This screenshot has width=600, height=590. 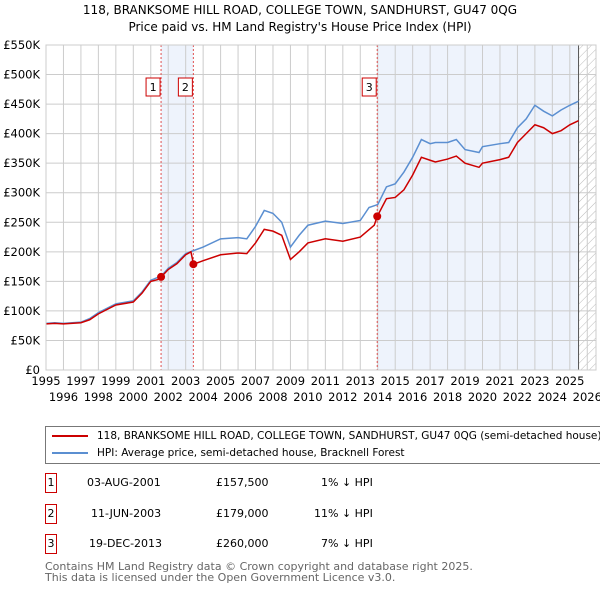 What do you see at coordinates (429, 381) in the screenshot?
I see `x-tick-label: 2017` at bounding box center [429, 381].